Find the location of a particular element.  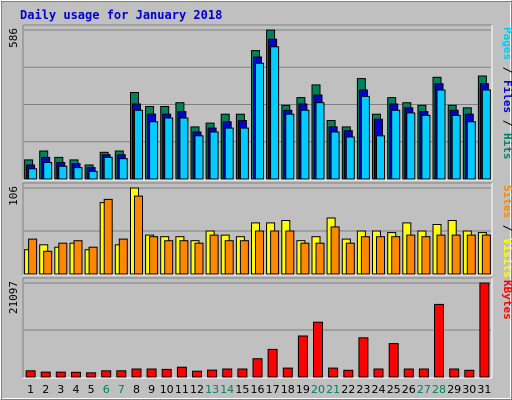

day-label-31: 31 is located at coordinates (484, 389).